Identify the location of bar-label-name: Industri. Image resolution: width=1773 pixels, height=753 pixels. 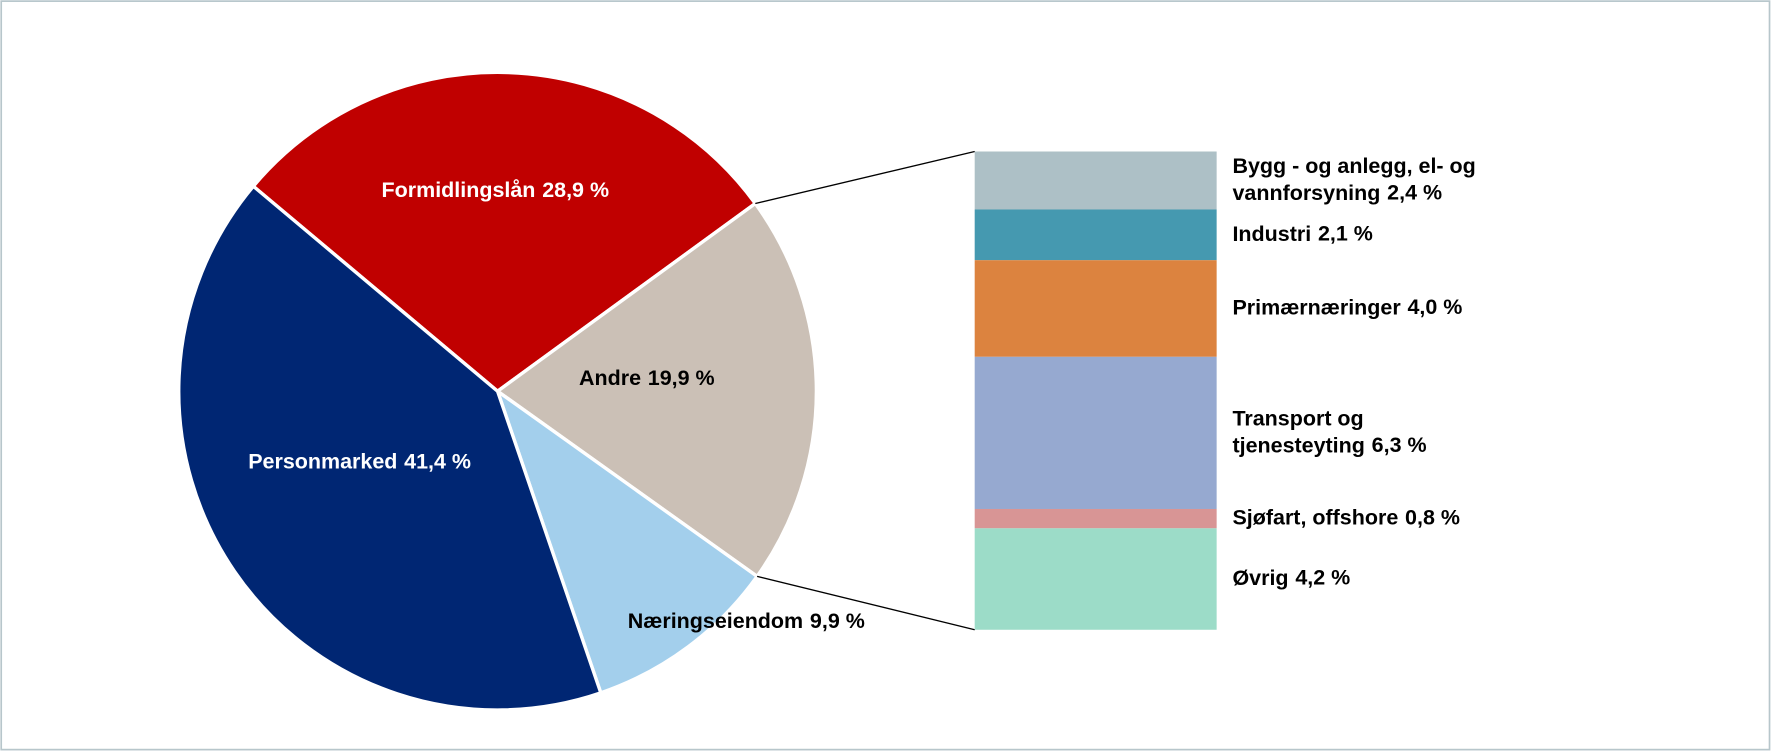
(1271, 234).